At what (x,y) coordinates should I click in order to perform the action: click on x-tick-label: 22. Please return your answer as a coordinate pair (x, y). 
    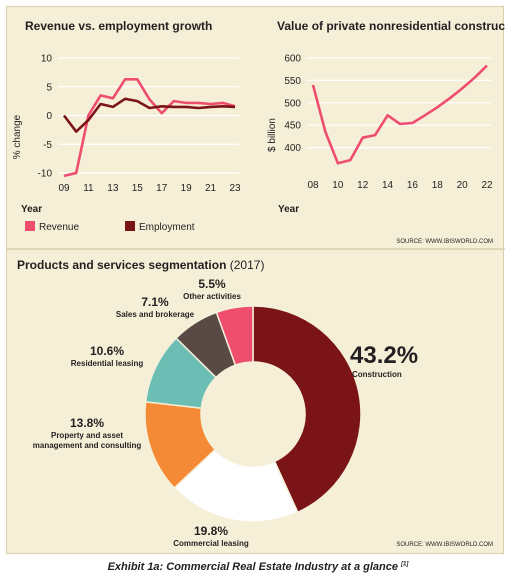
    Looking at the image, I should click on (487, 185).